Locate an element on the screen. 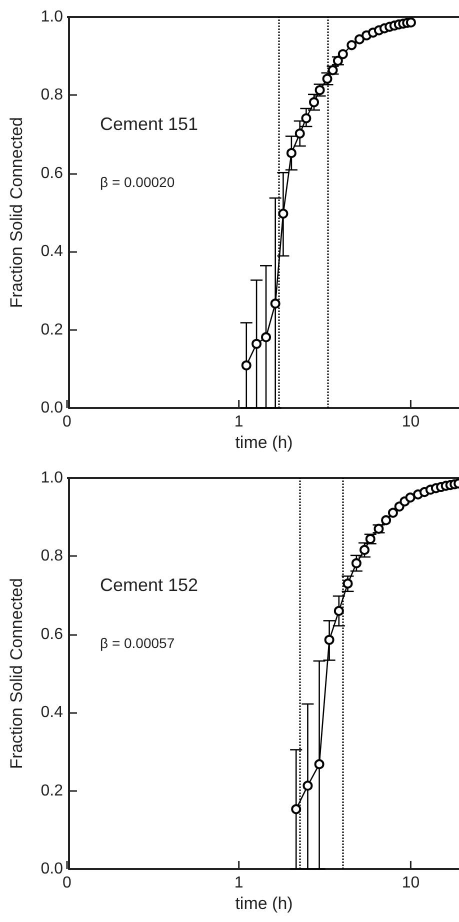  annotation: Cement 152 is located at coordinates (149, 585).